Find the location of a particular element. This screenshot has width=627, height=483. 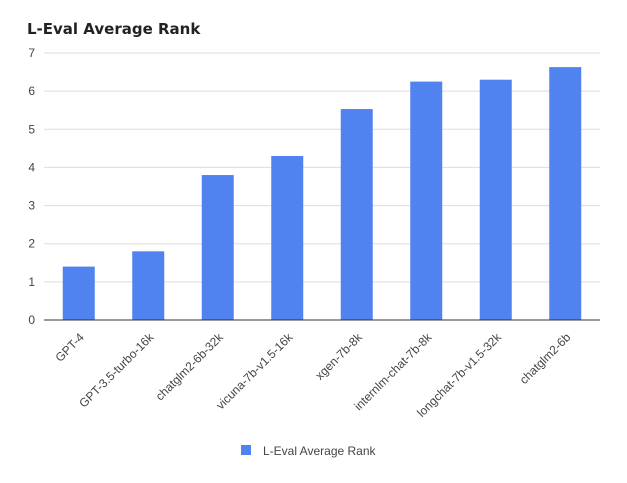

legend-swatch is located at coordinates (246, 450).